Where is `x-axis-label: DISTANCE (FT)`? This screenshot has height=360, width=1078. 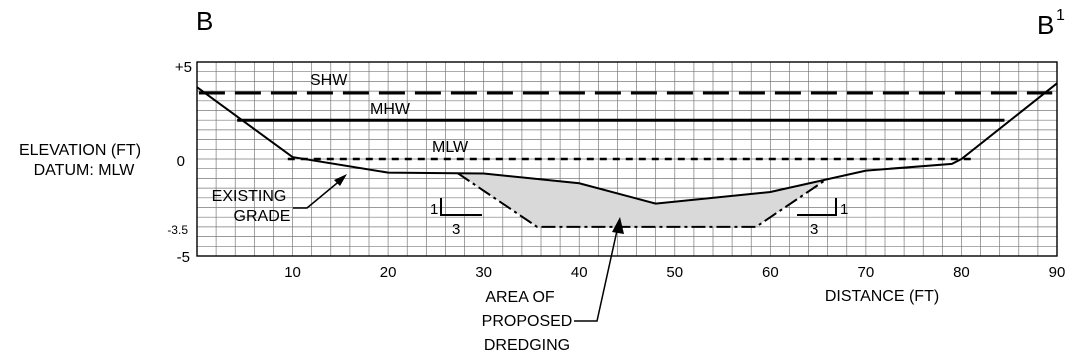 x-axis-label: DISTANCE (FT) is located at coordinates (882, 296).